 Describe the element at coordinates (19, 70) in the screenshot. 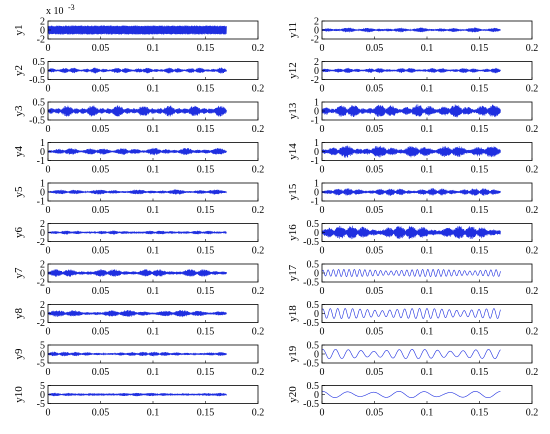

I see `y-axis-label: y2` at that location.